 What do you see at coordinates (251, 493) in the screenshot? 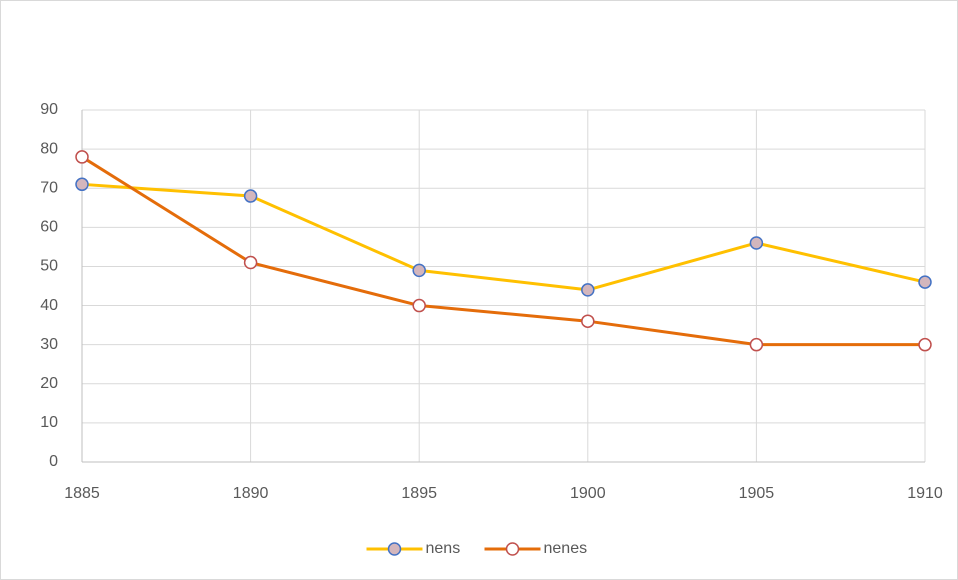
I see `x-tick-label: 1890` at bounding box center [251, 493].